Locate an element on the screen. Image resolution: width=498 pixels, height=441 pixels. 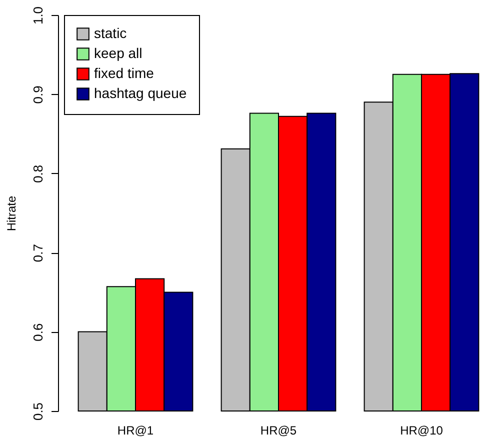
y-tick-label: 0.7 is located at coordinates (38, 253).